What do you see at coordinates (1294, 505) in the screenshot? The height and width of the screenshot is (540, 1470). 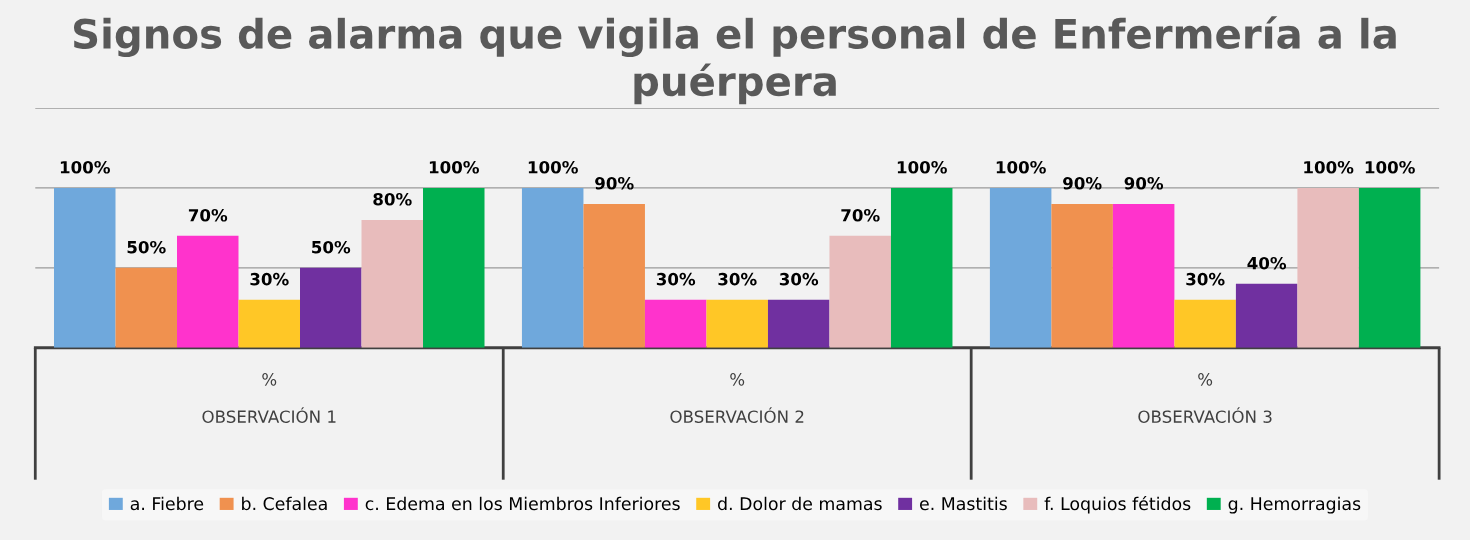 I see `legend-label: g. Hemorragias` at bounding box center [1294, 505].